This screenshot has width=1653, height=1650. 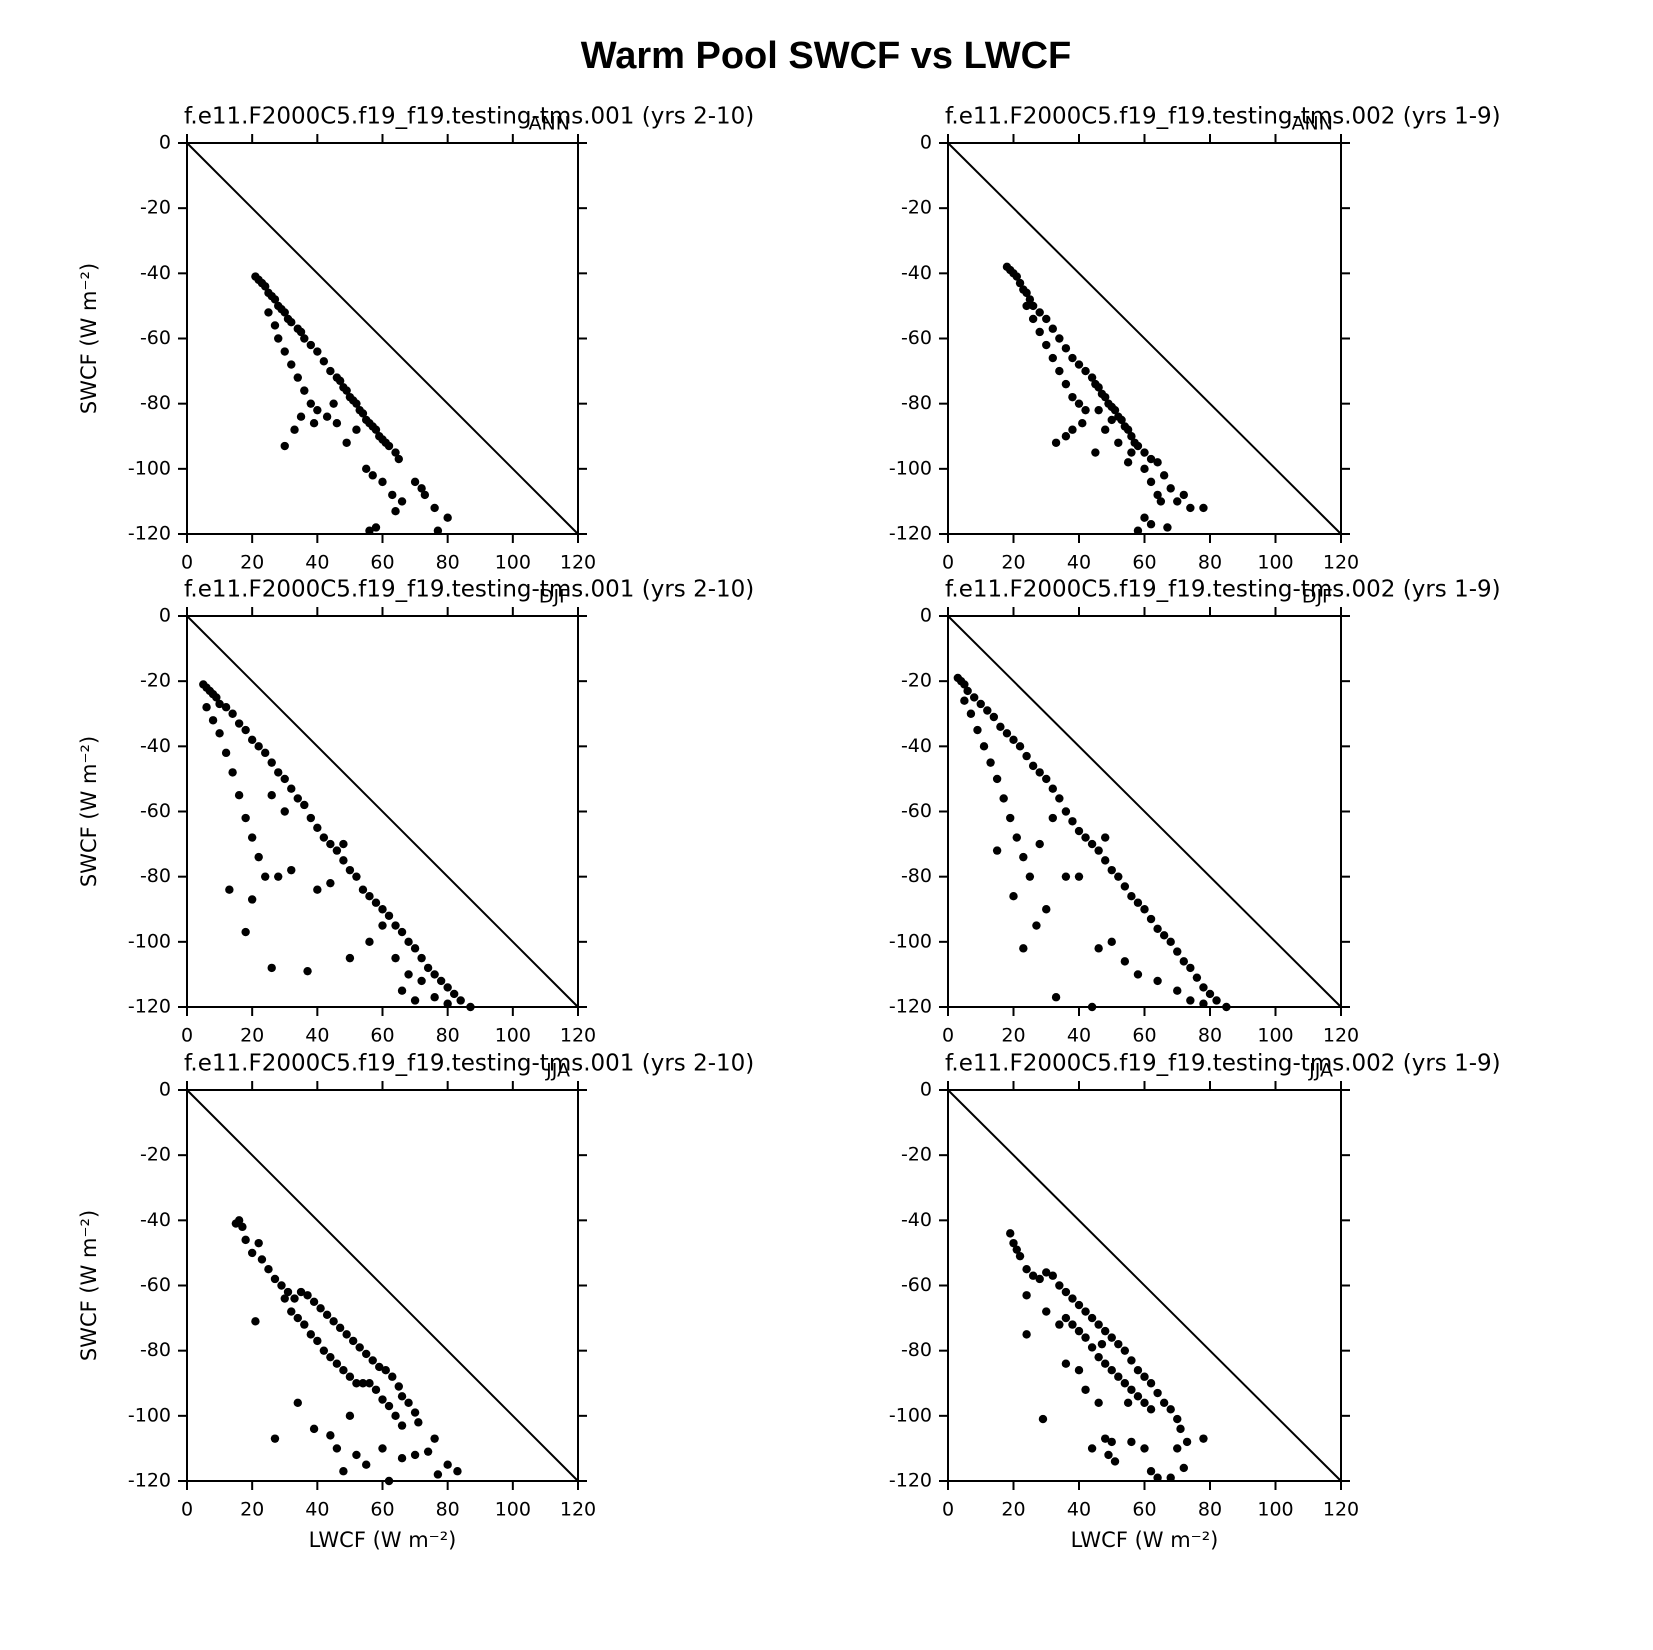 What do you see at coordinates (826, 56) in the screenshot?
I see `figure-title: Warm Pool SWCF vs LWCF` at bounding box center [826, 56].